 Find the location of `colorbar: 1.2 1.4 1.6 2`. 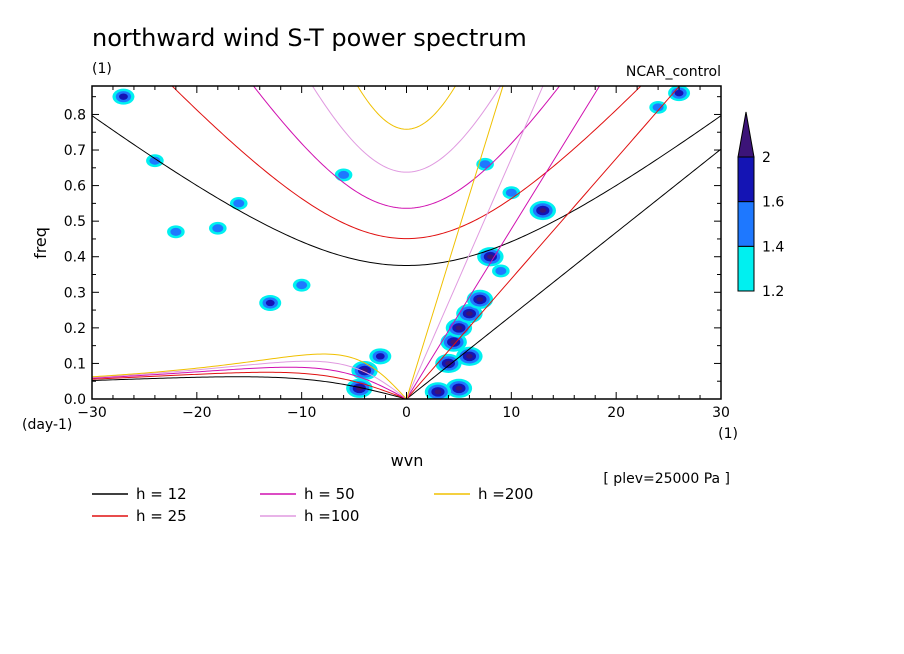

colorbar: 1.2 1.4 1.6 2 is located at coordinates (760, 205).